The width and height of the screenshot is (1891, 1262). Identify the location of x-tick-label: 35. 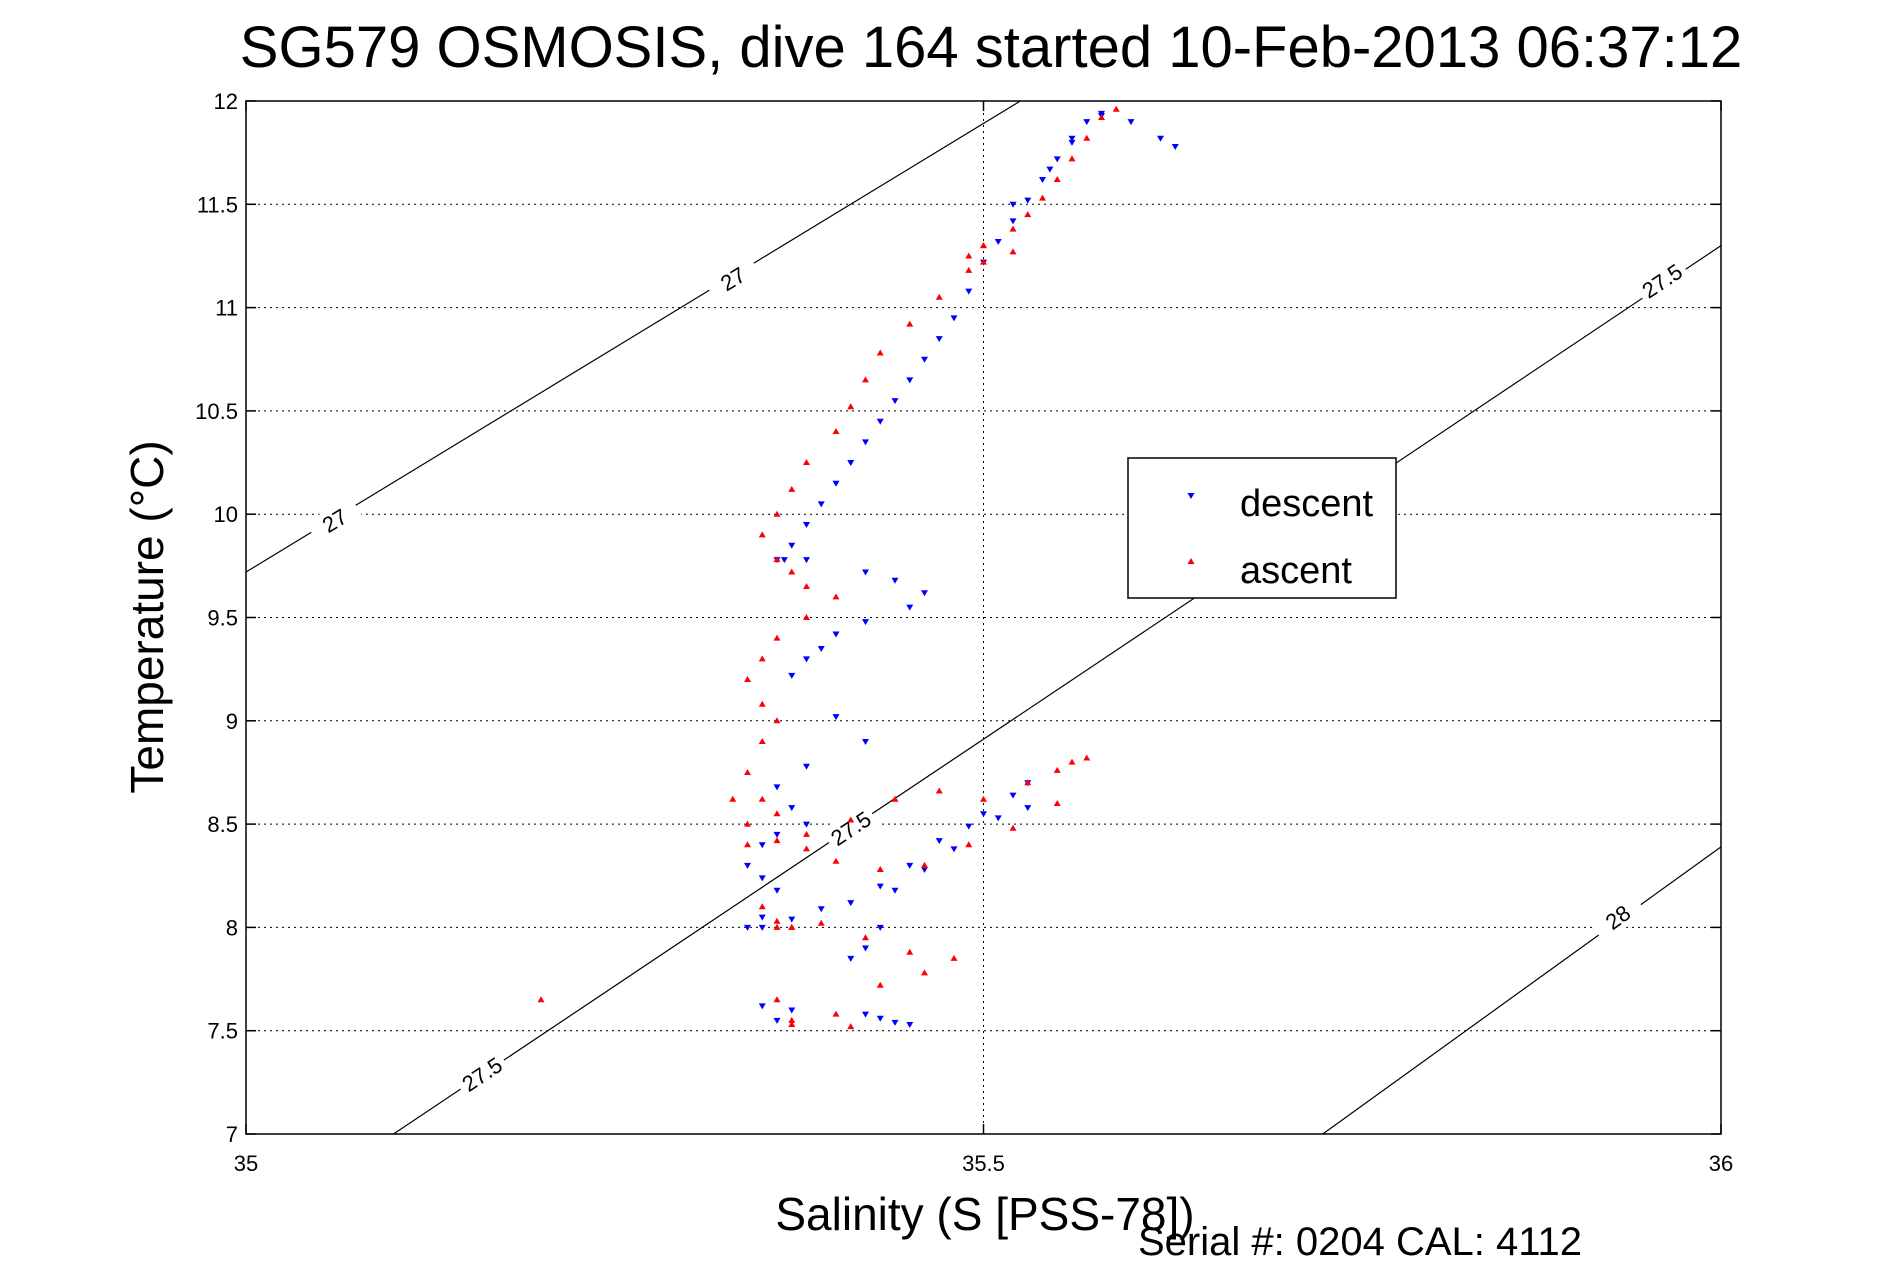
(246, 1163).